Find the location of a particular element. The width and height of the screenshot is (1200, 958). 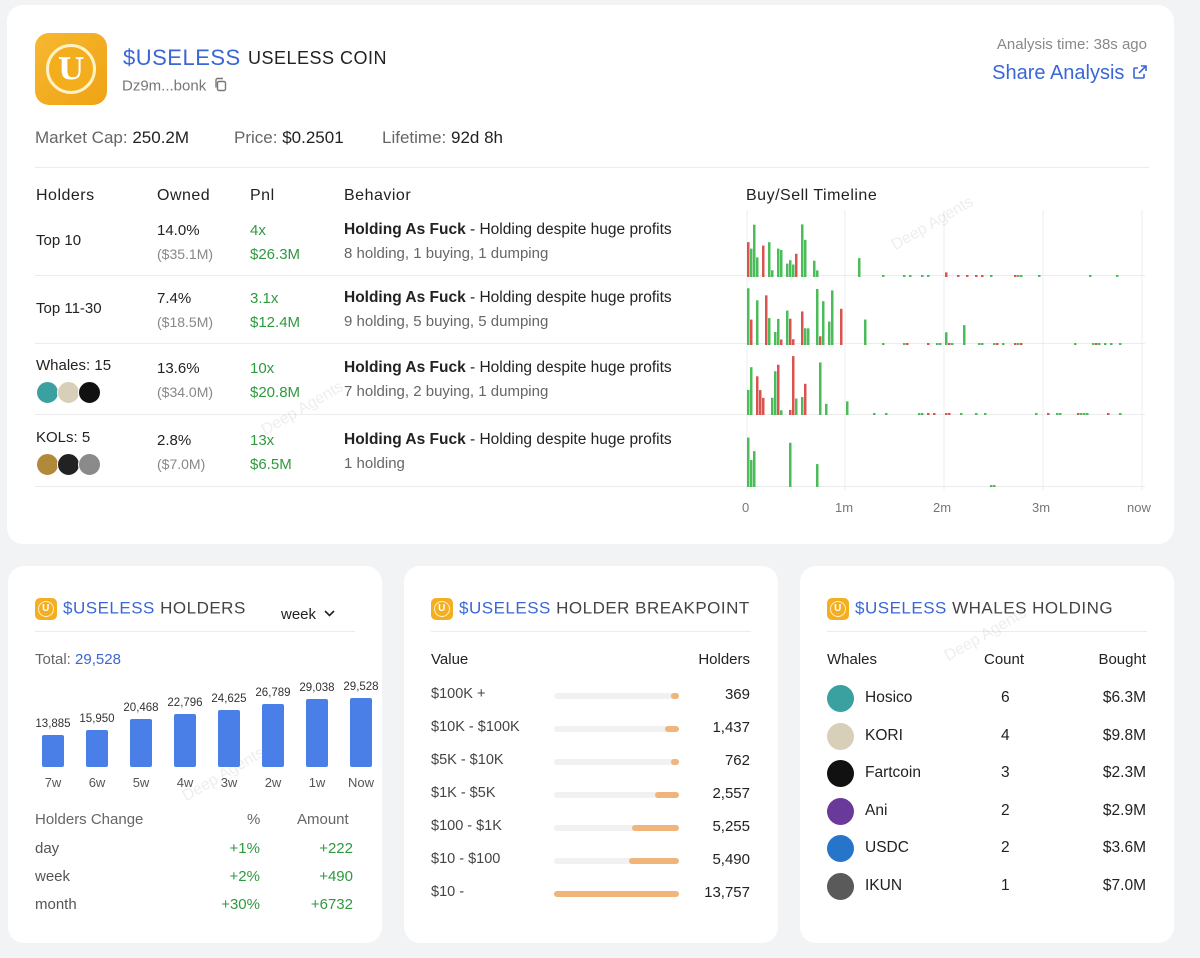

total-holders: Total: 29,528 is located at coordinates (78, 659).